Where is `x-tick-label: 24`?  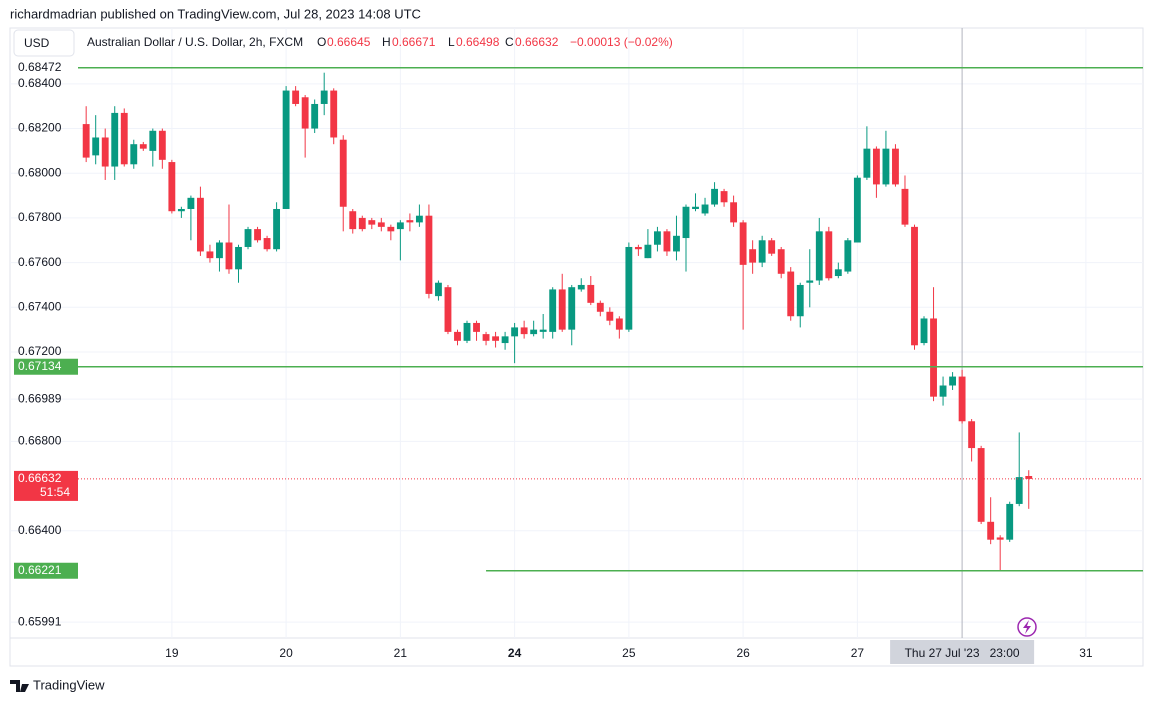
x-tick-label: 24 is located at coordinates (515, 653).